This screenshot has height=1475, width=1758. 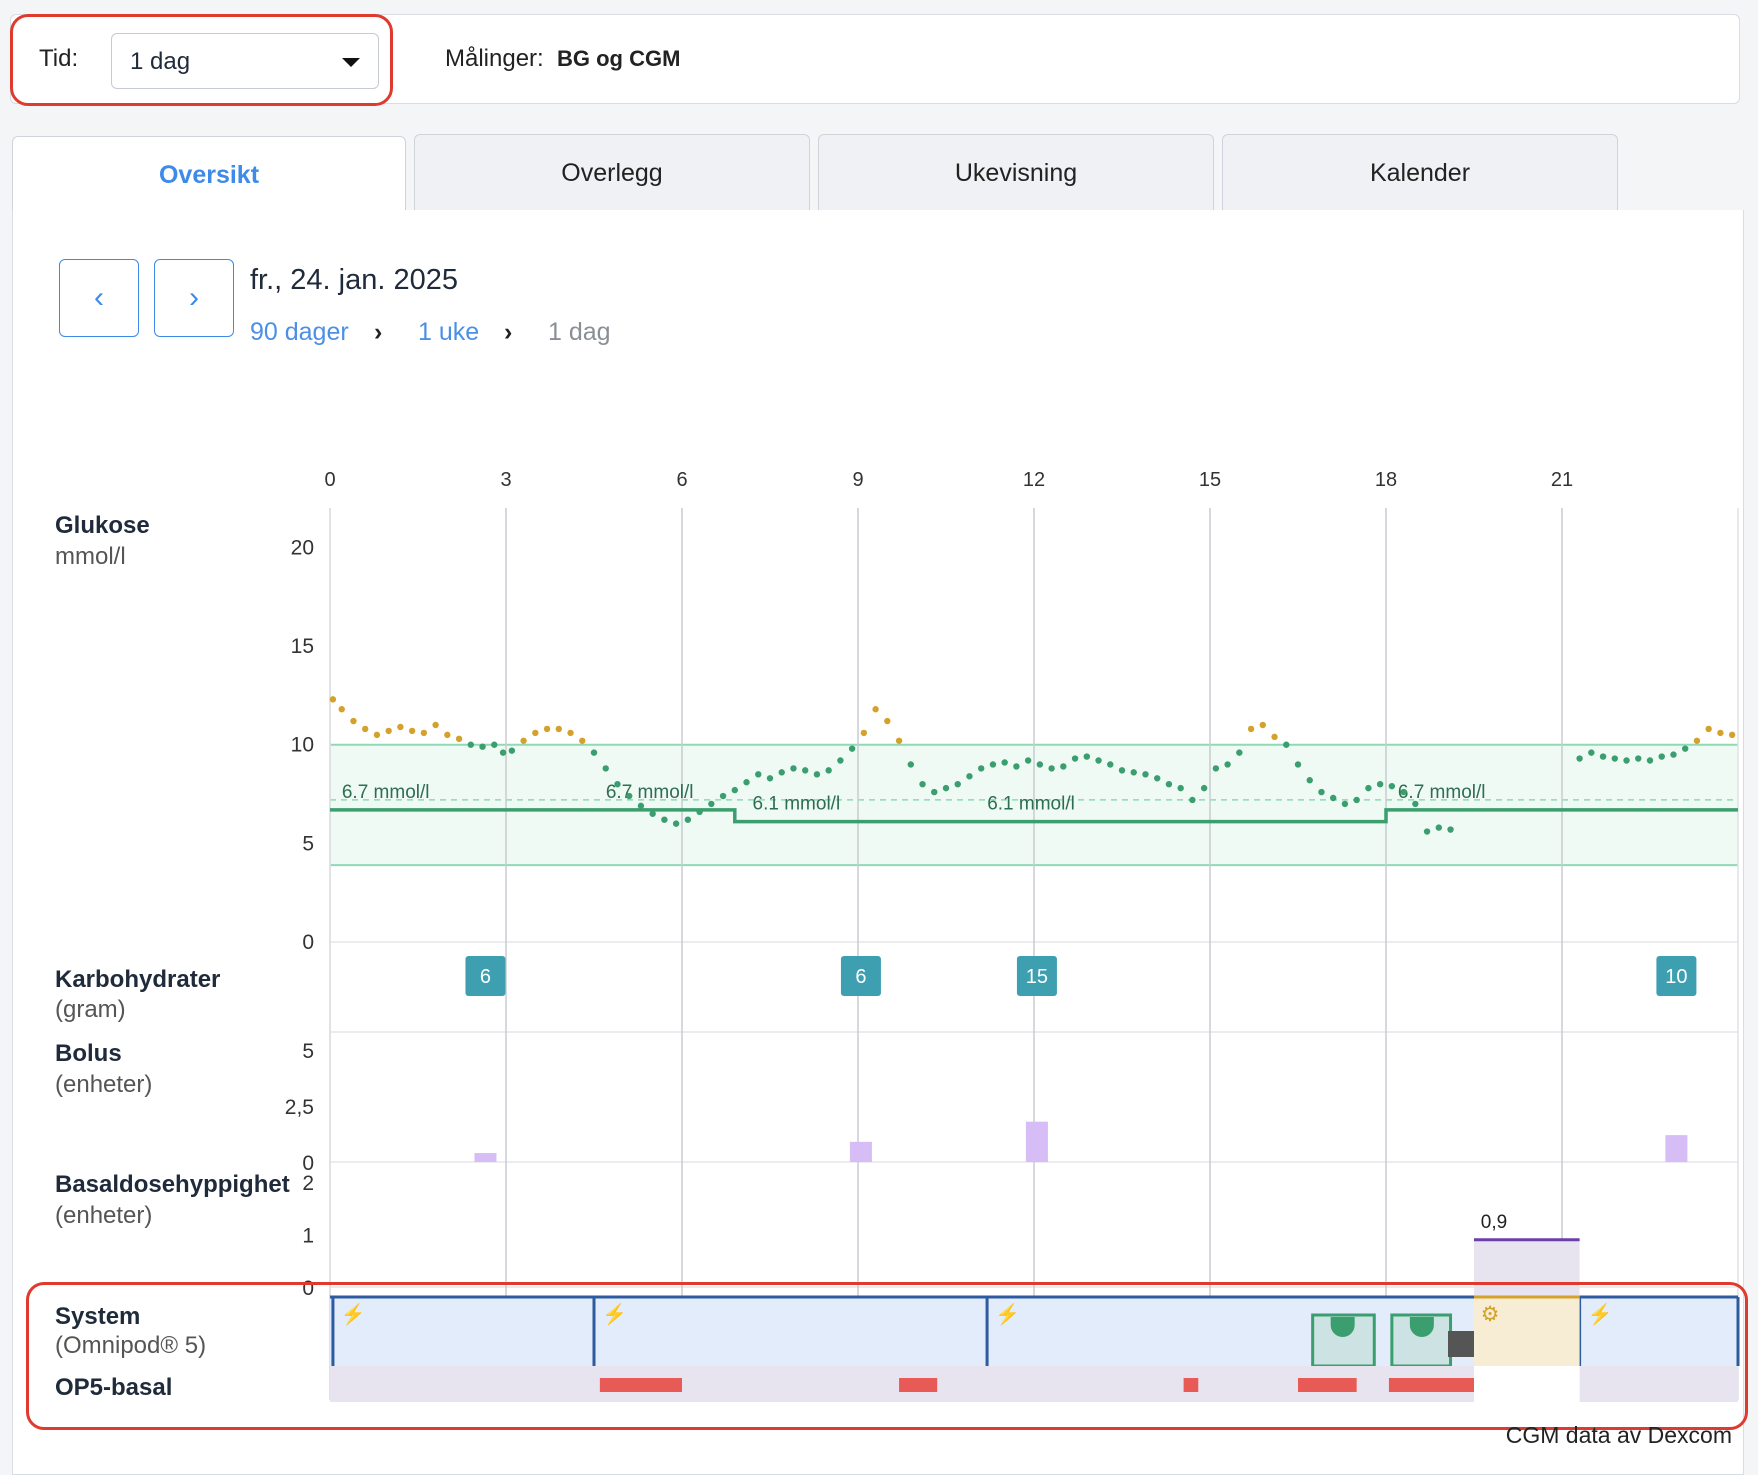 I want to click on time-highlight-box, so click(x=201, y=60).